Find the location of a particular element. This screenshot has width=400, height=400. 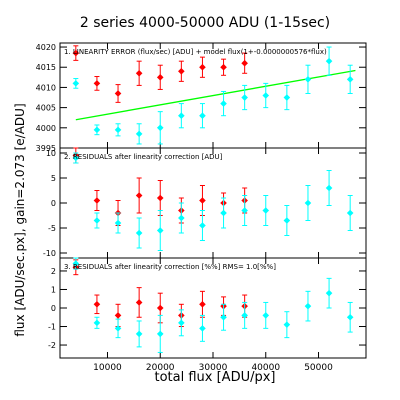

y-tick-label: 4000 is located at coordinates (46, 128).